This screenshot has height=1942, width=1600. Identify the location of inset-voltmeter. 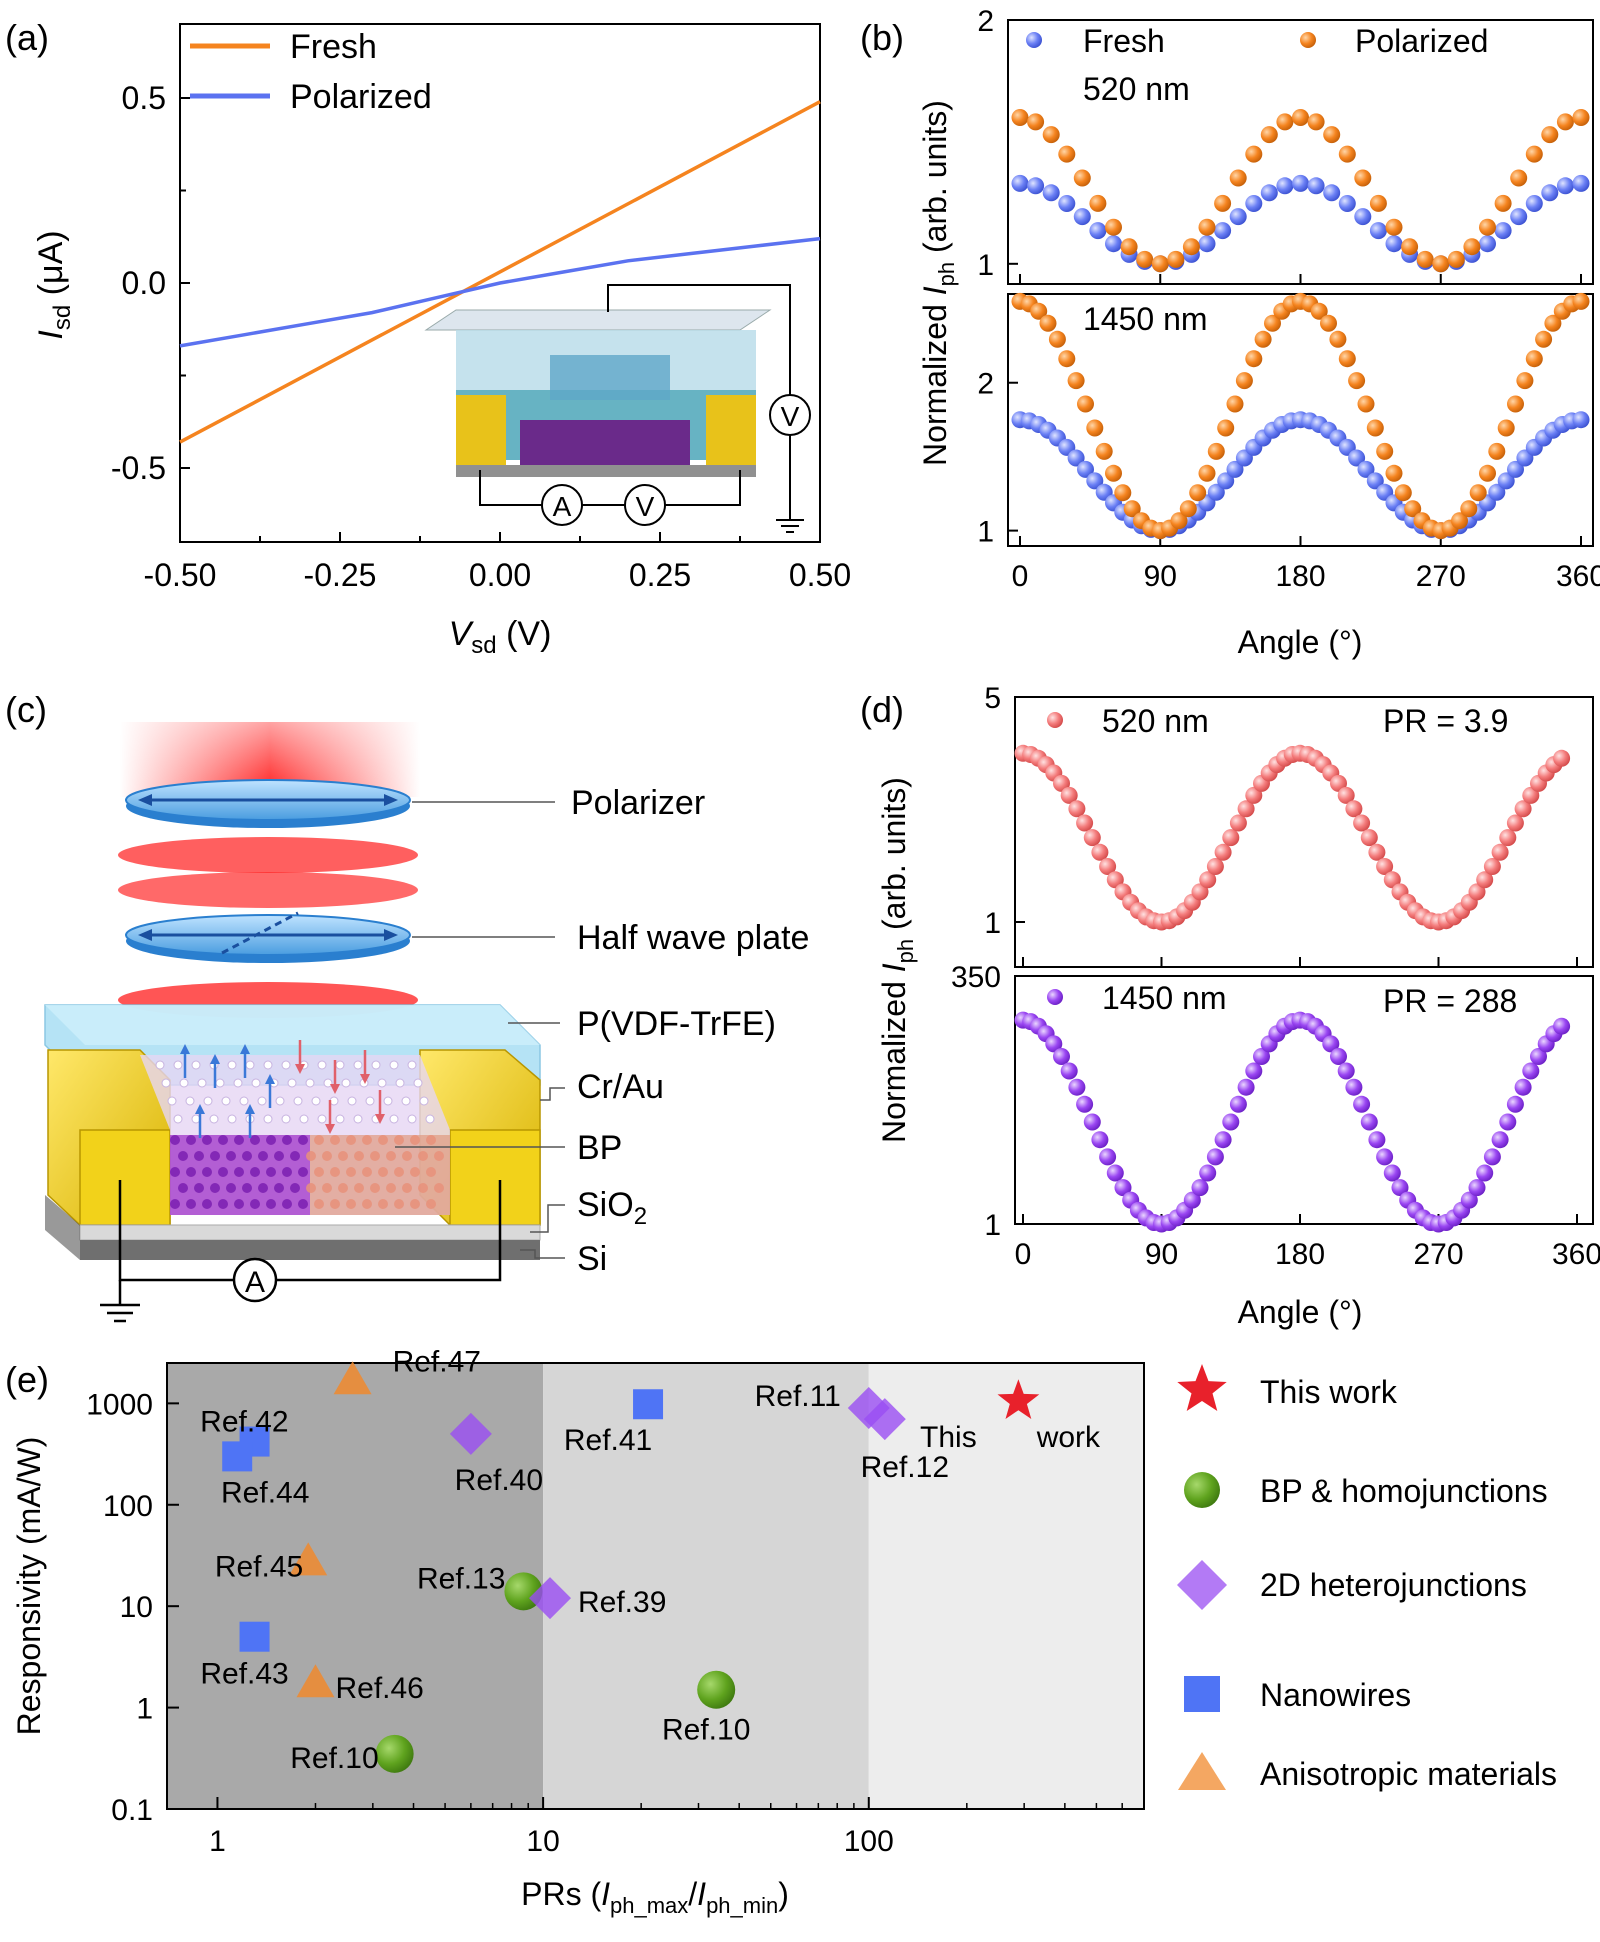
(645, 505).